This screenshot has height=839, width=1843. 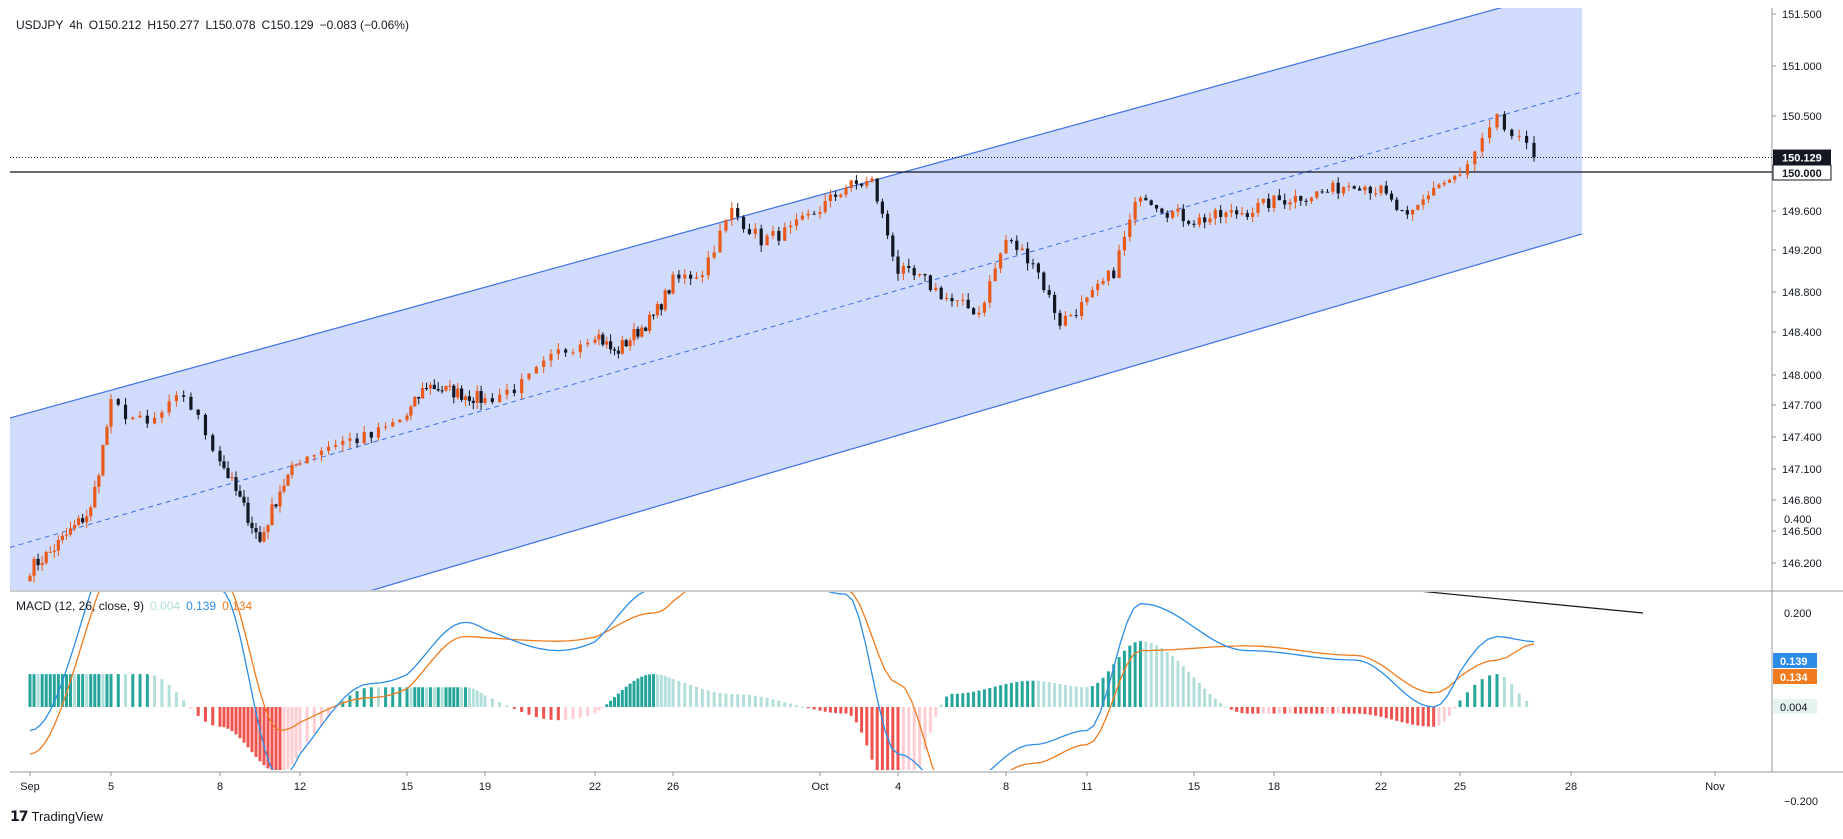 I want to click on macd-tick-label: 0.200, so click(x=1798, y=614).